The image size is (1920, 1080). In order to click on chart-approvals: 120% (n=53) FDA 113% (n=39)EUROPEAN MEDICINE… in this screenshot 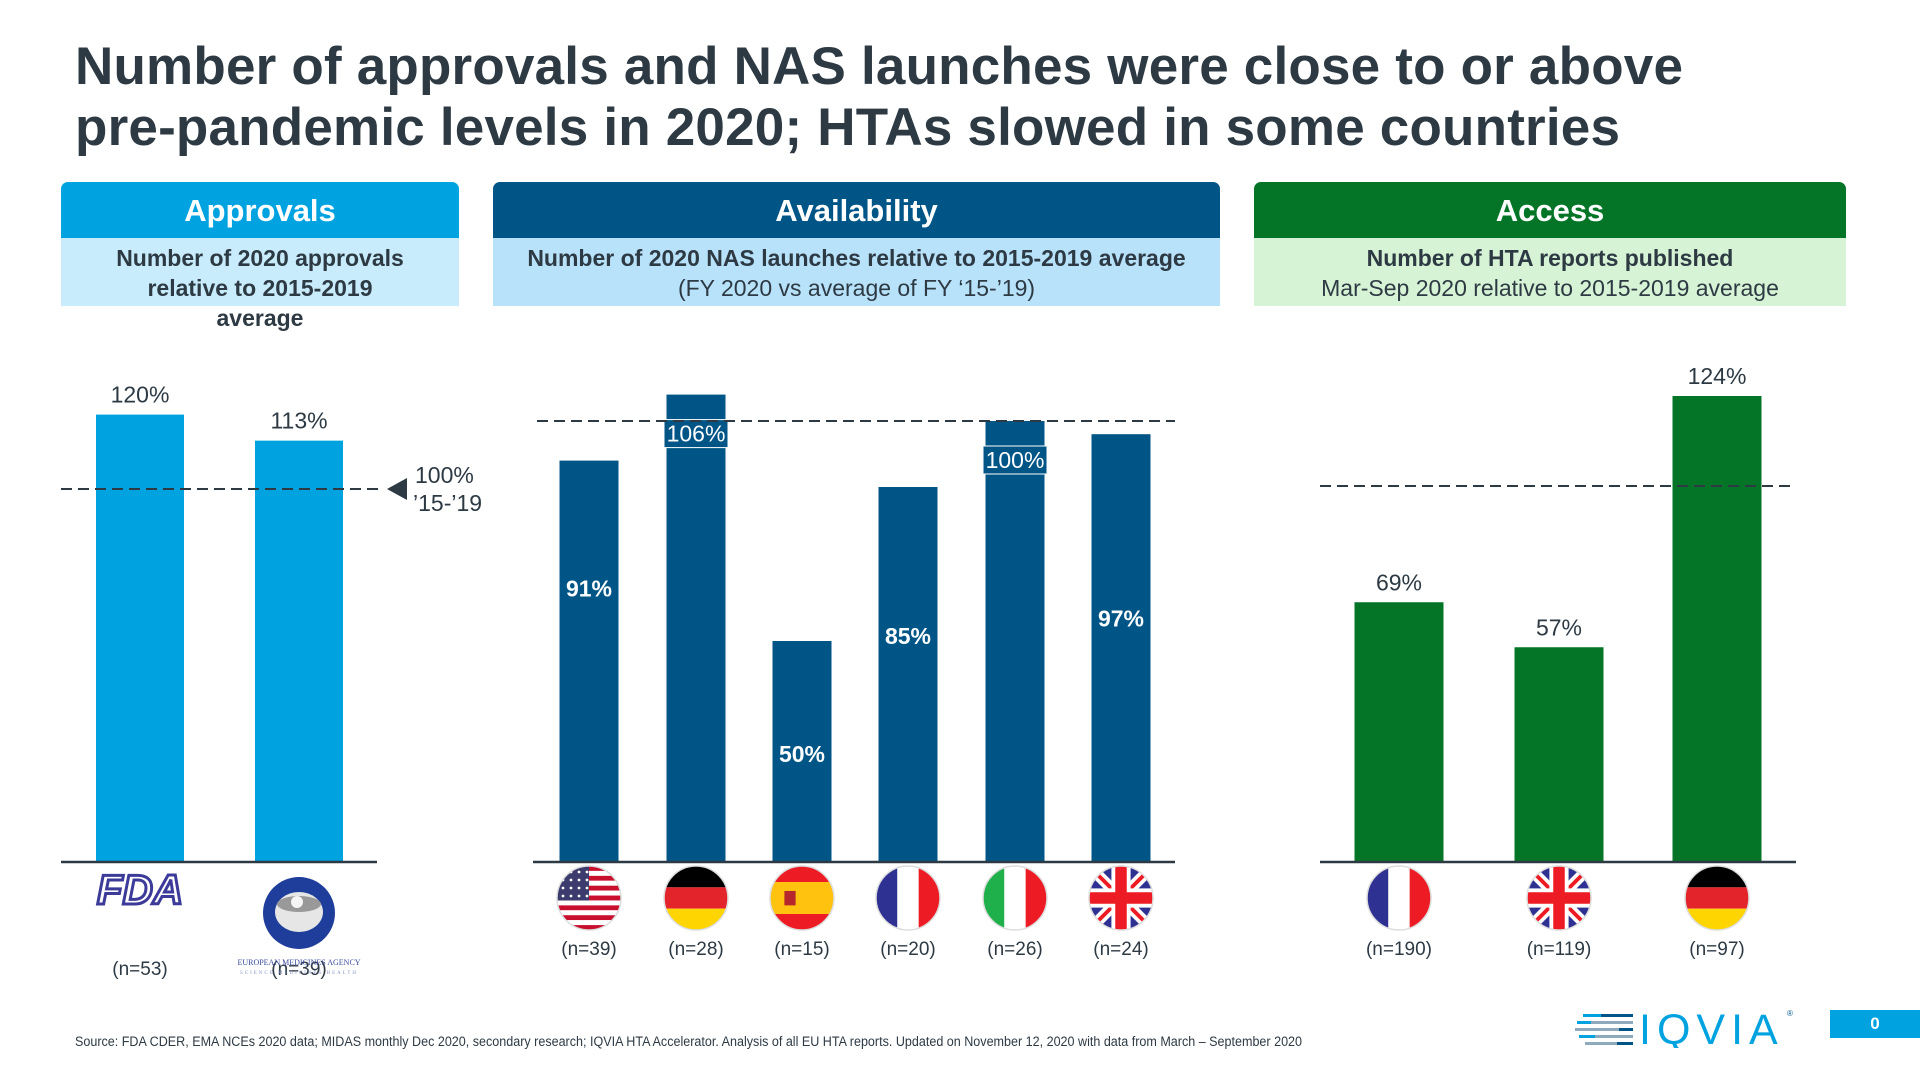, I will do `click(221, 681)`.